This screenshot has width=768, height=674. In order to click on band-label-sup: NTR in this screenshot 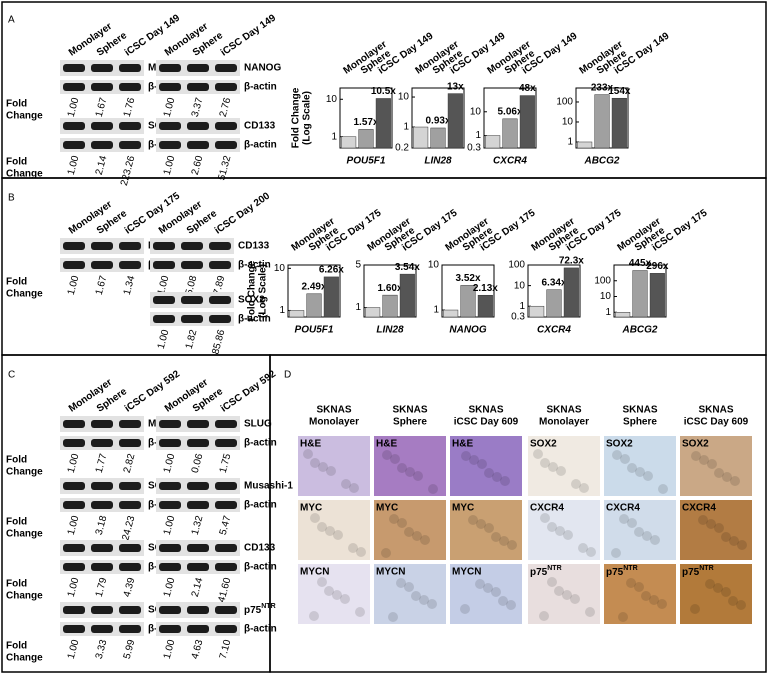, I will do `click(268, 606)`.